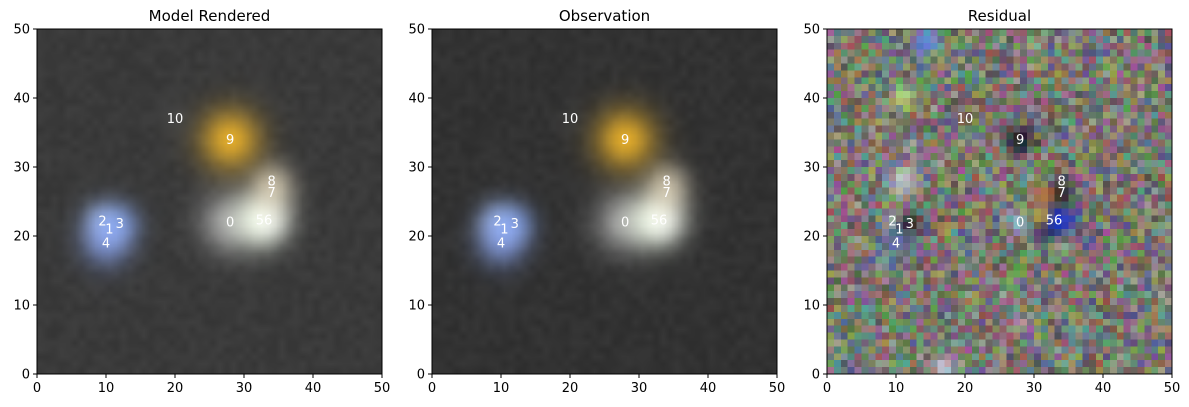 The image size is (1189, 407). I want to click on observation-title: Observation, so click(604, 16).